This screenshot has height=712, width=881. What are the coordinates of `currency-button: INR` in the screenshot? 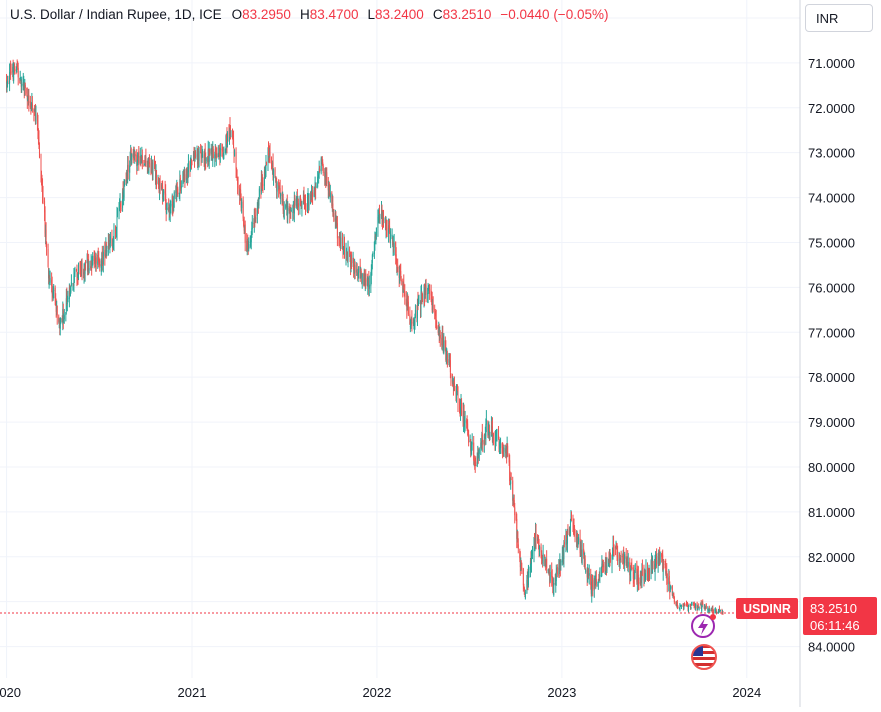 It's located at (839, 18).